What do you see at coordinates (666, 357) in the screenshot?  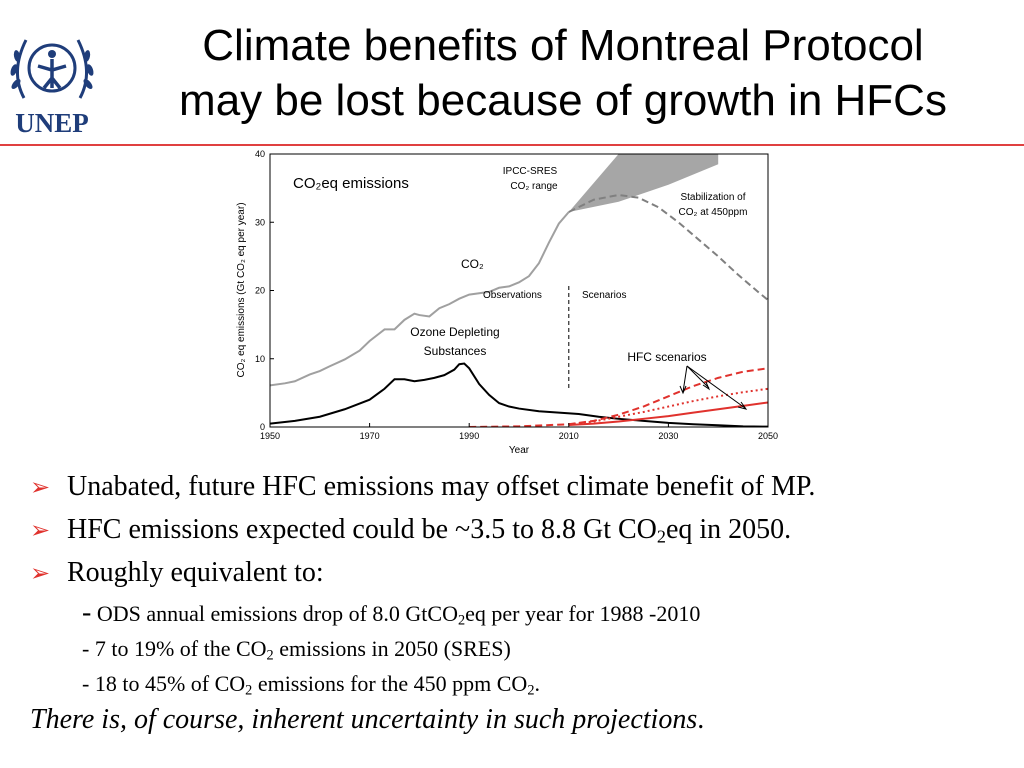 I see `hfc-label: HFC scenarios` at bounding box center [666, 357].